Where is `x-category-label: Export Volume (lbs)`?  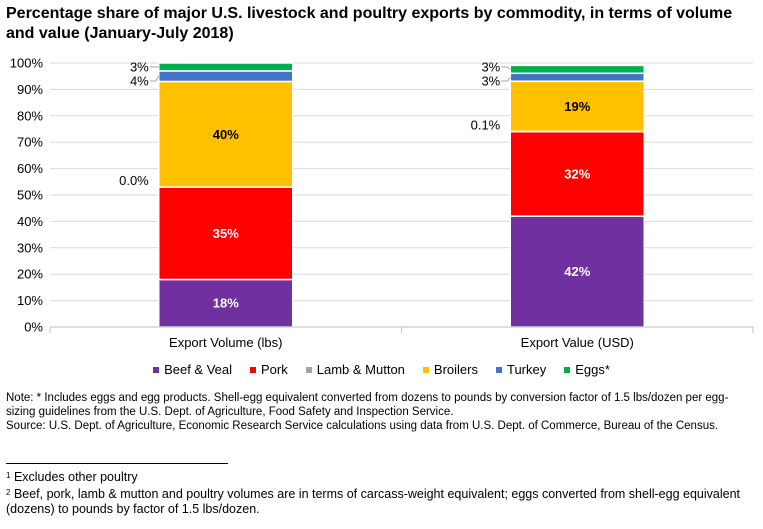
x-category-label: Export Volume (lbs) is located at coordinates (225, 342).